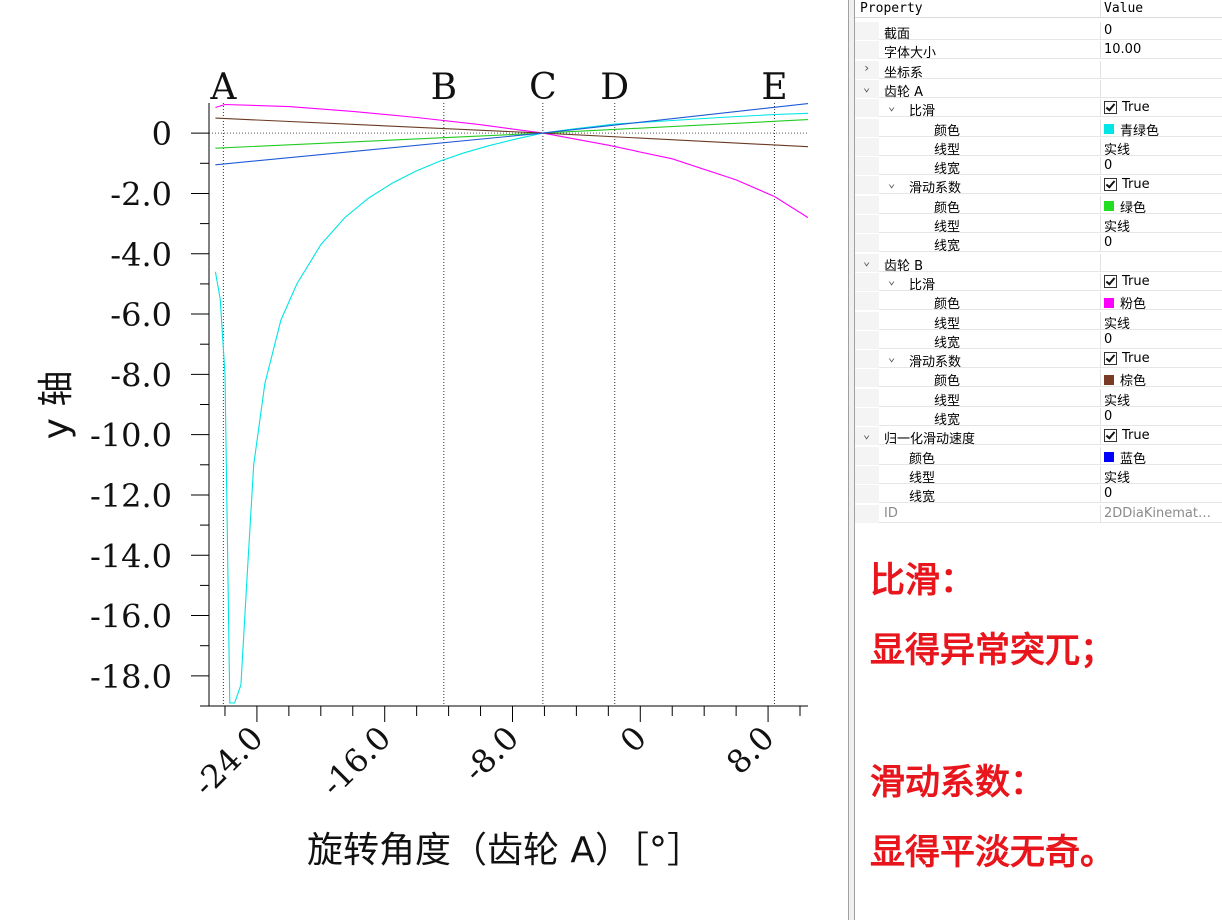 The width and height of the screenshot is (1222, 920). Describe the element at coordinates (1038, 437) in the screenshot. I see `property-row: ⌄ 归一化滑动速度 True` at that location.